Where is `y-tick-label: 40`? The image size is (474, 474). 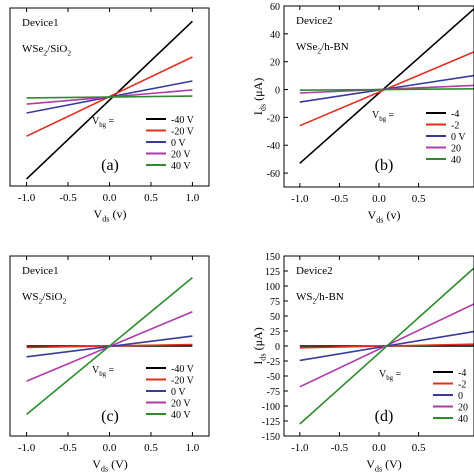 y-tick-label: 40 is located at coordinates (275, 35).